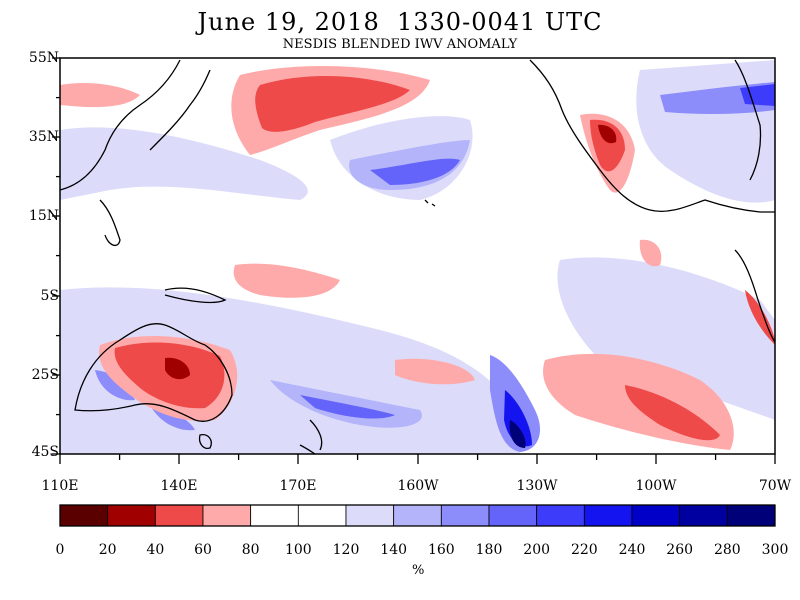 This screenshot has width=800, height=600. Describe the element at coordinates (666, 338) in the screenshot. I see `moist-region-east` at that location.